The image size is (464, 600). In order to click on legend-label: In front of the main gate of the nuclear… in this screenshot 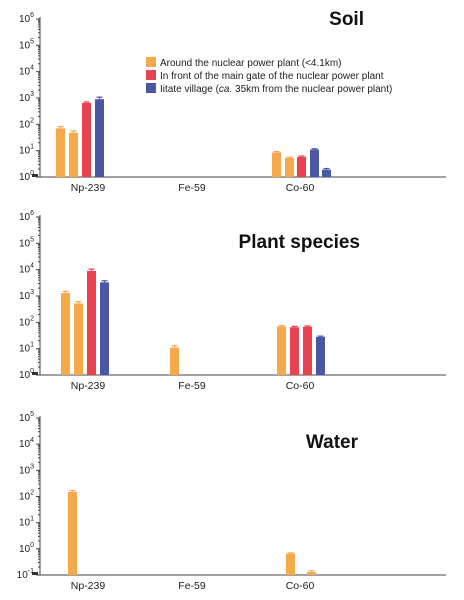, I will do `click(272, 76)`.